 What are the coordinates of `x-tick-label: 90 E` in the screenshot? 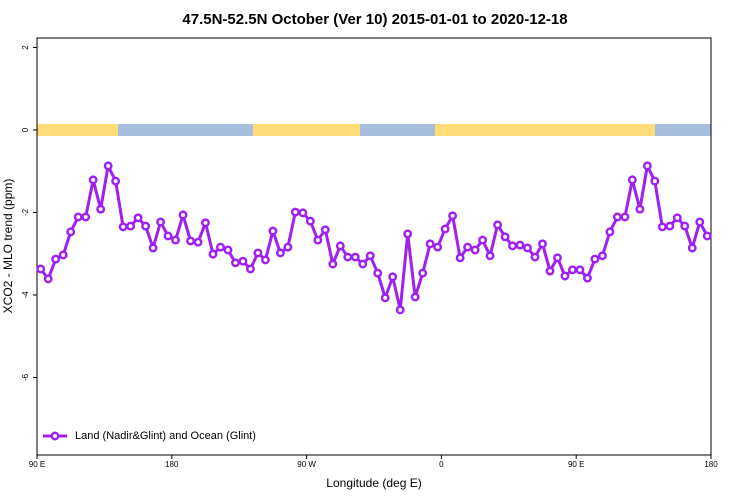 It's located at (576, 464).